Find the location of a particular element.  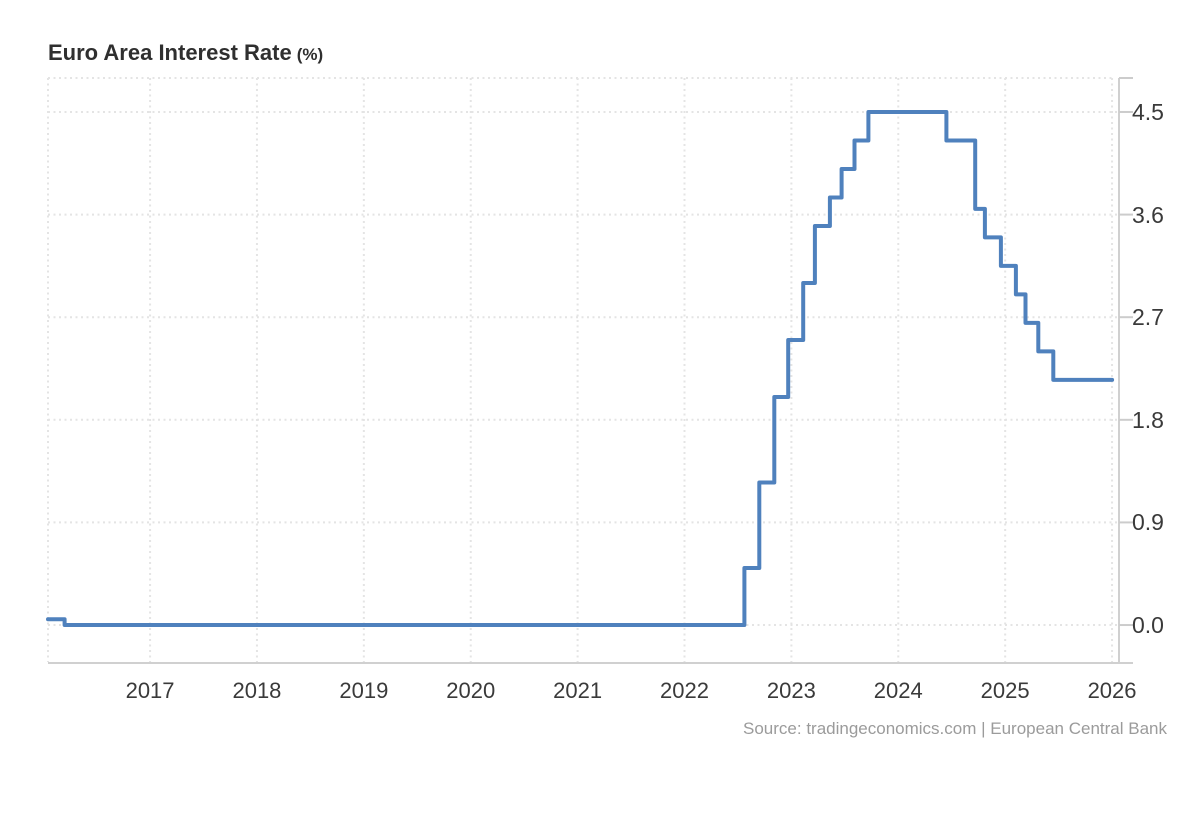

chart-title: Euro Area Interest Rate (%) is located at coordinates (185, 53).